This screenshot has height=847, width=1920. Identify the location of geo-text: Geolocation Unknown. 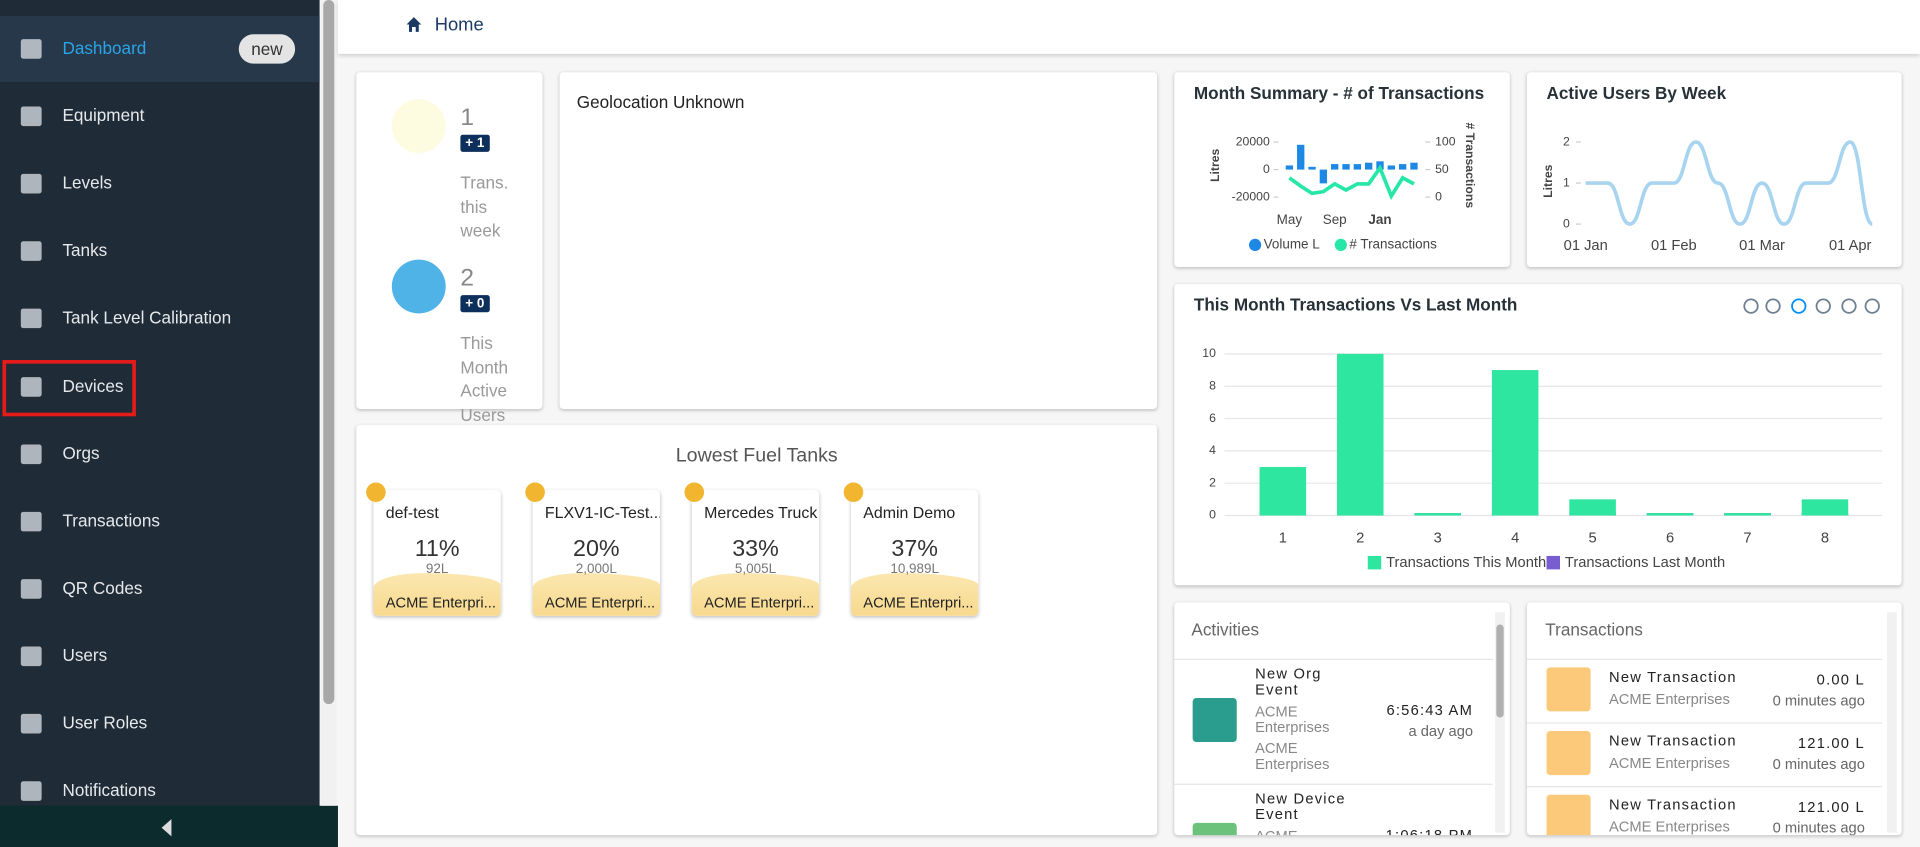
(660, 101).